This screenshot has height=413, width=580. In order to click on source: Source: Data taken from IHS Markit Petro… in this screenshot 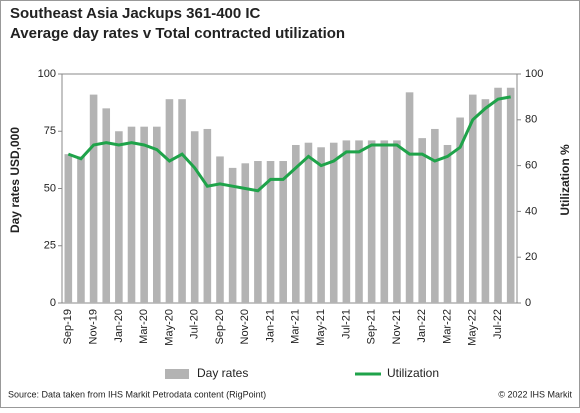, I will do `click(137, 394)`.